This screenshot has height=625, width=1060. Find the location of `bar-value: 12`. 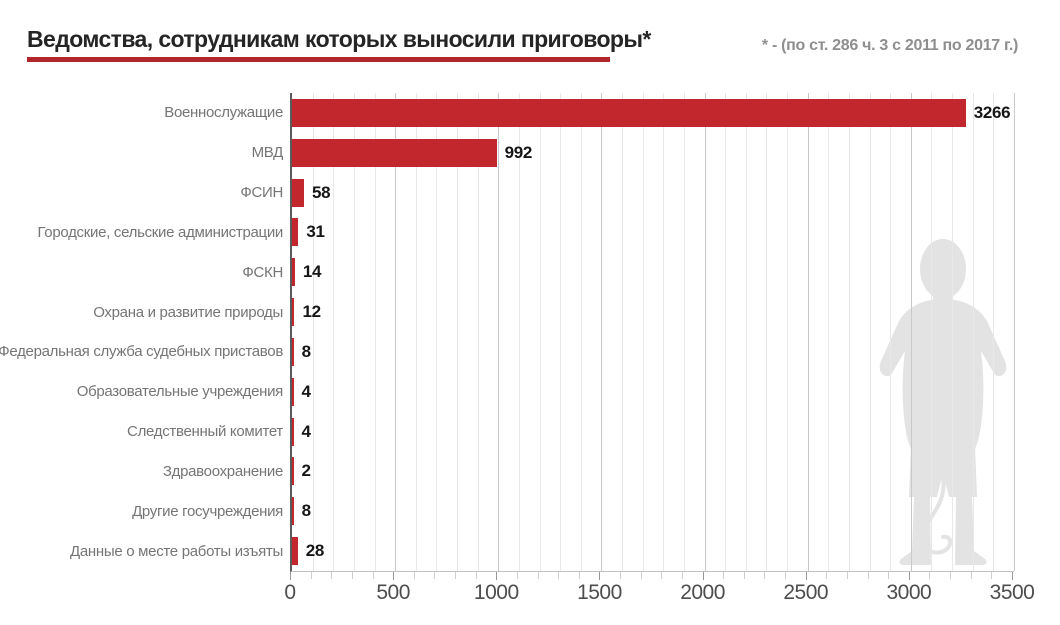

bar-value: 12 is located at coordinates (311, 312).